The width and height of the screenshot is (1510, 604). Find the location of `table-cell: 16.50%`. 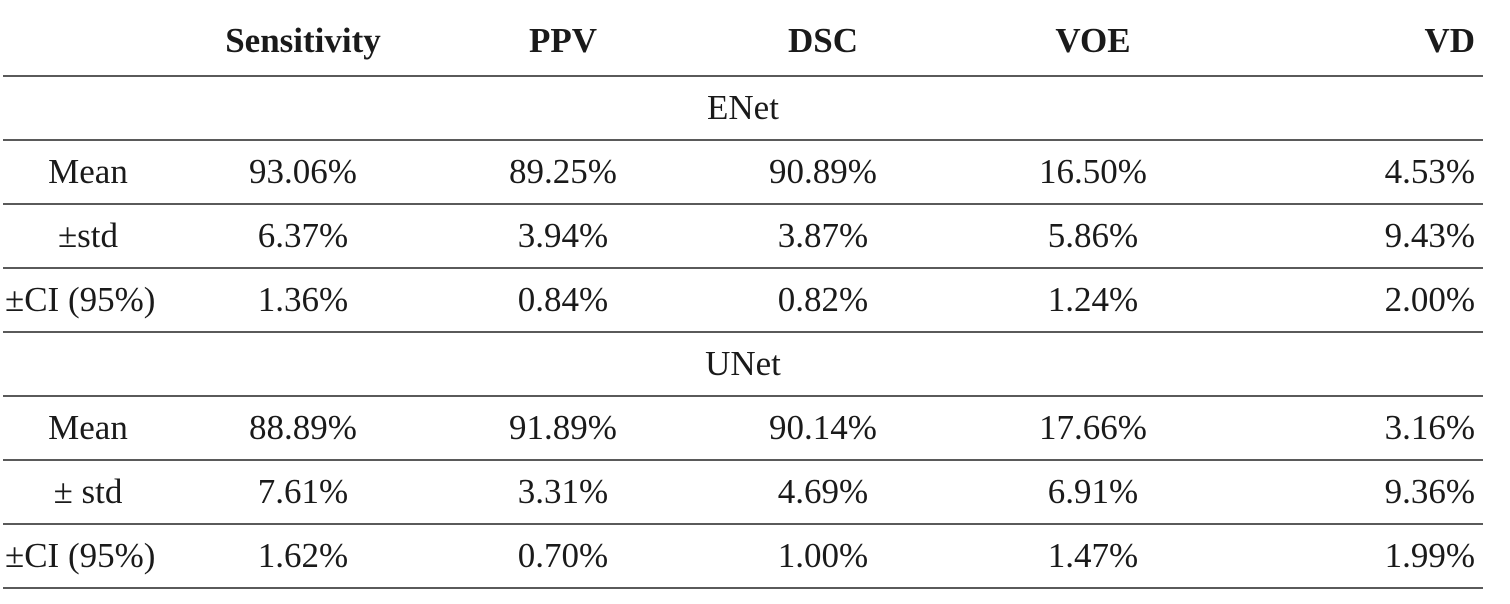

table-cell: 16.50% is located at coordinates (1093, 172).